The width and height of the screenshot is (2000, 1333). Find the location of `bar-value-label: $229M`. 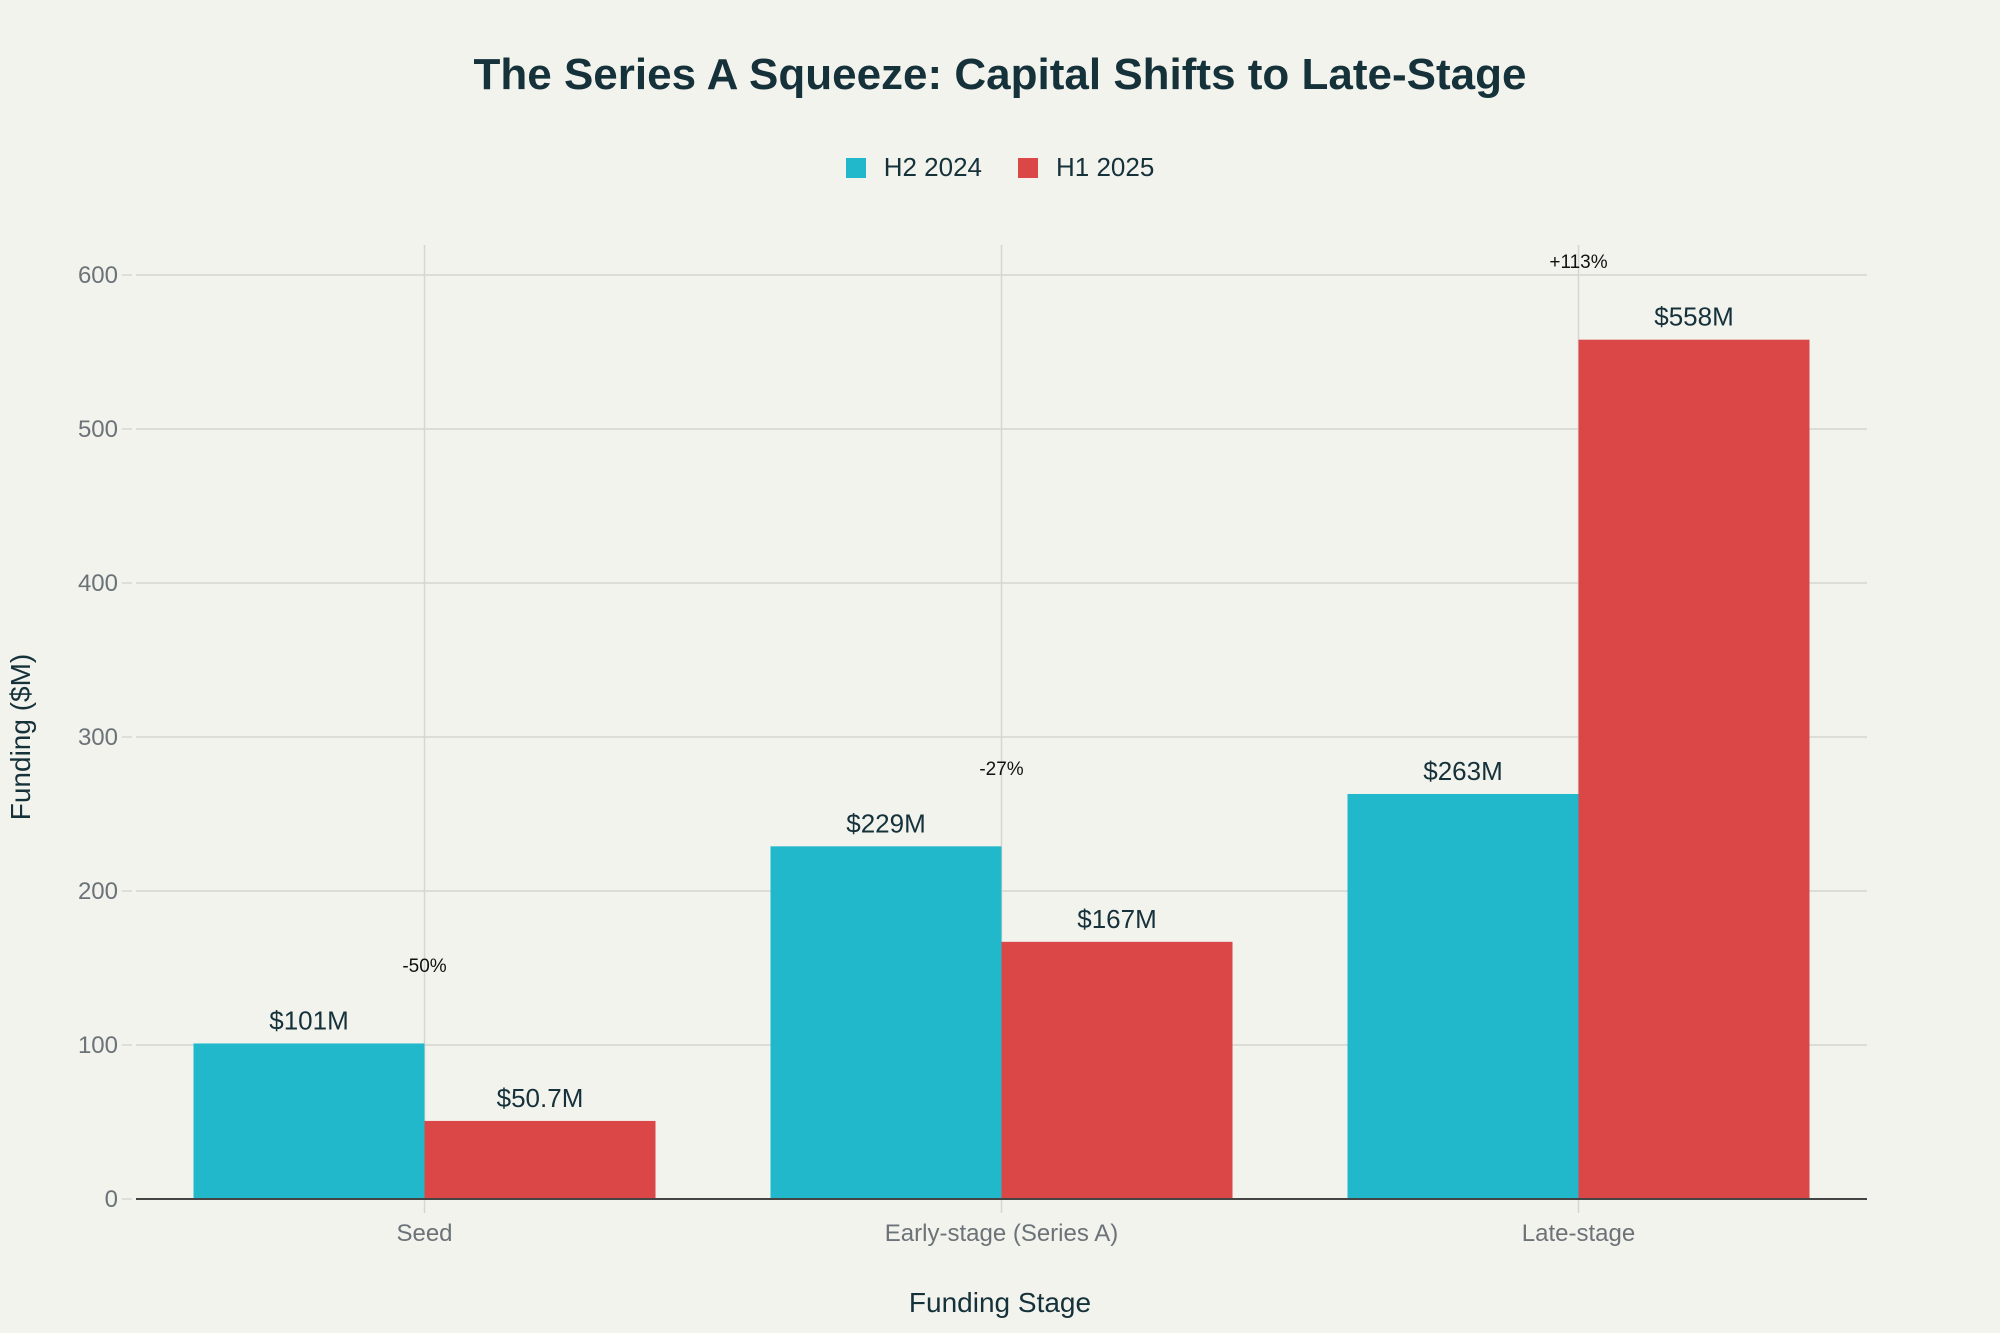

bar-value-label: $229M is located at coordinates (886, 823).